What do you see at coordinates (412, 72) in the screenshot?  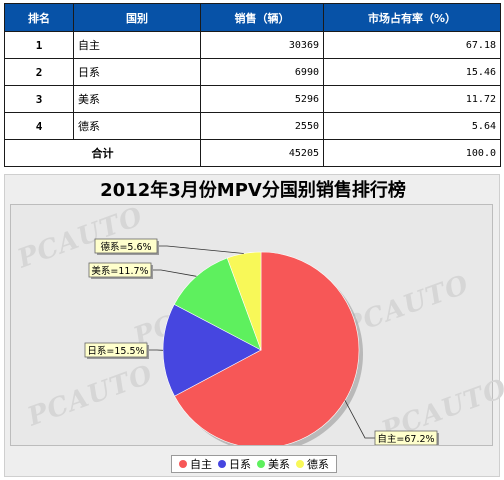 I see `share-cell: 15.46` at bounding box center [412, 72].